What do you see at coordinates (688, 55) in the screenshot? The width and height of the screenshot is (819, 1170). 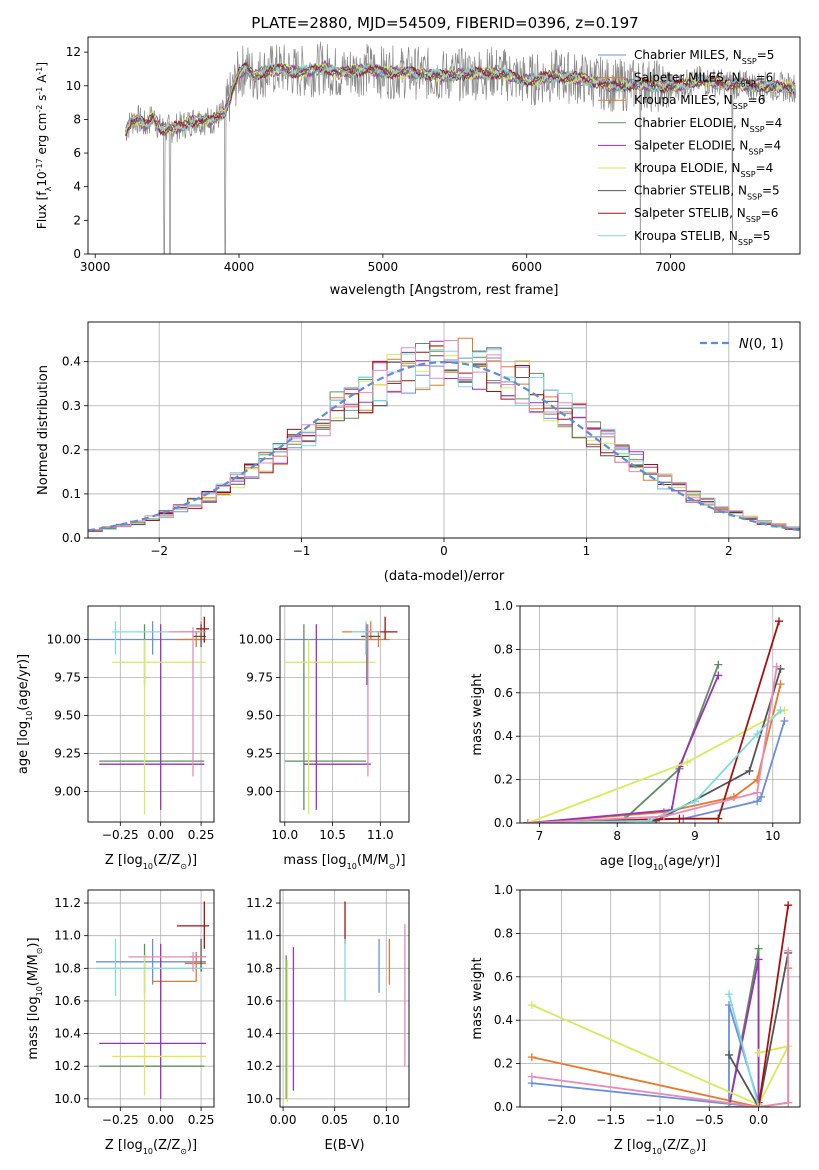 I see `label-part: Chabrier MILES, N` at bounding box center [688, 55].